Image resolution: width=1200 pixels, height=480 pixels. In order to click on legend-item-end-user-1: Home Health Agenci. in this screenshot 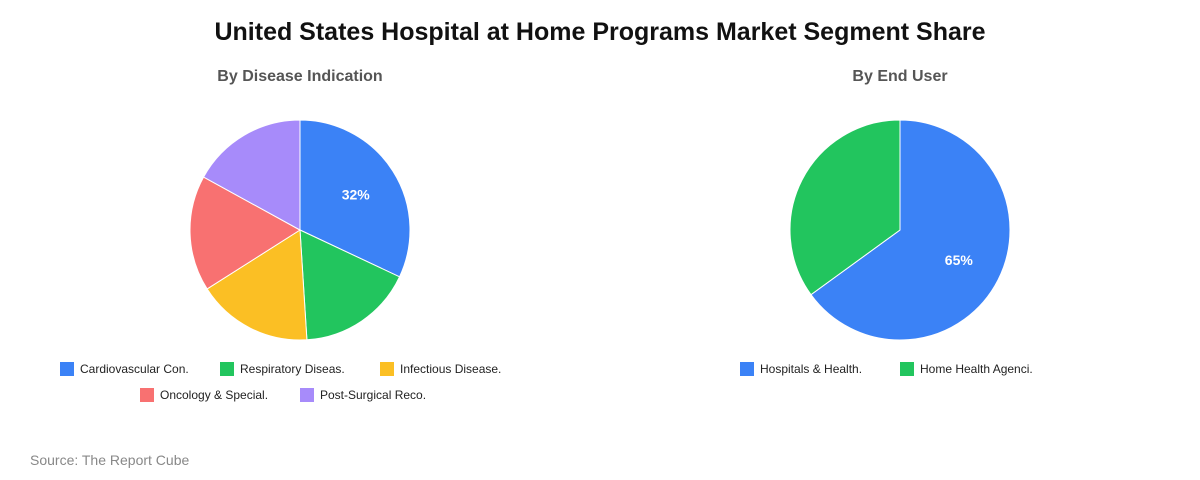, I will do `click(966, 369)`.